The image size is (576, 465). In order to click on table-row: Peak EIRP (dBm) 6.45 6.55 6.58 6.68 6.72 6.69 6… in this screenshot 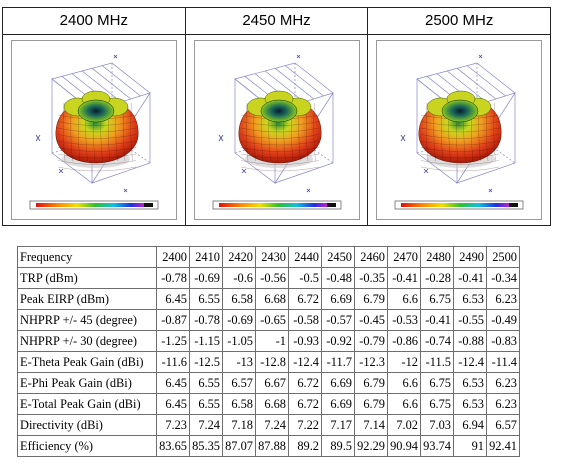, I will do `click(268, 299)`.